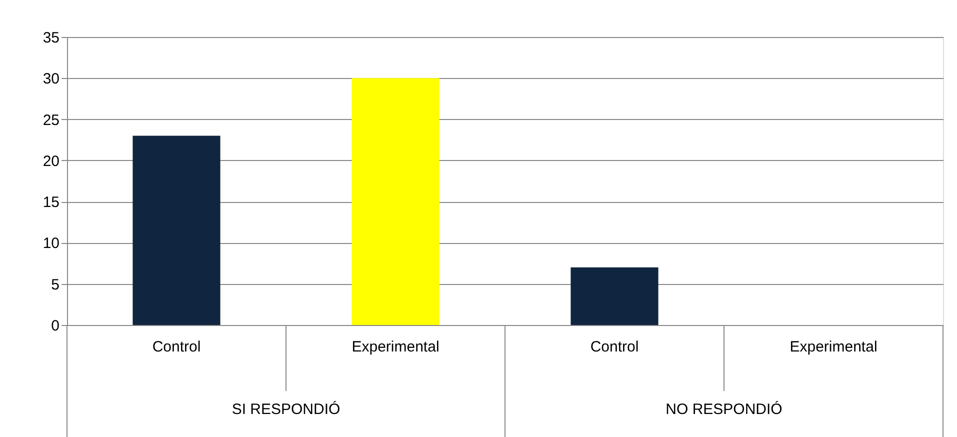 This screenshot has width=957, height=437. I want to click on text: NO RESPONDIÓ, so click(724, 409).